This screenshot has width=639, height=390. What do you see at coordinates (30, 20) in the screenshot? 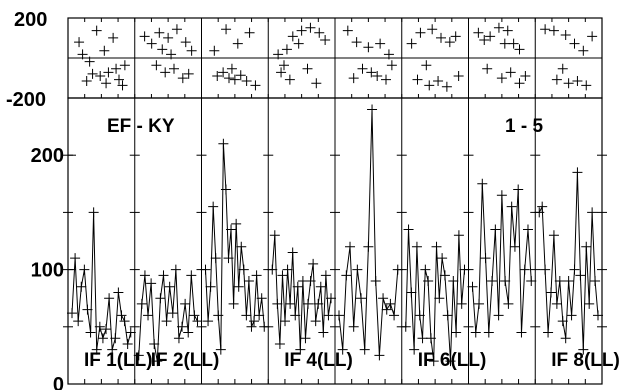
I see `top-ytick-label-max: 200` at bounding box center [30, 20].